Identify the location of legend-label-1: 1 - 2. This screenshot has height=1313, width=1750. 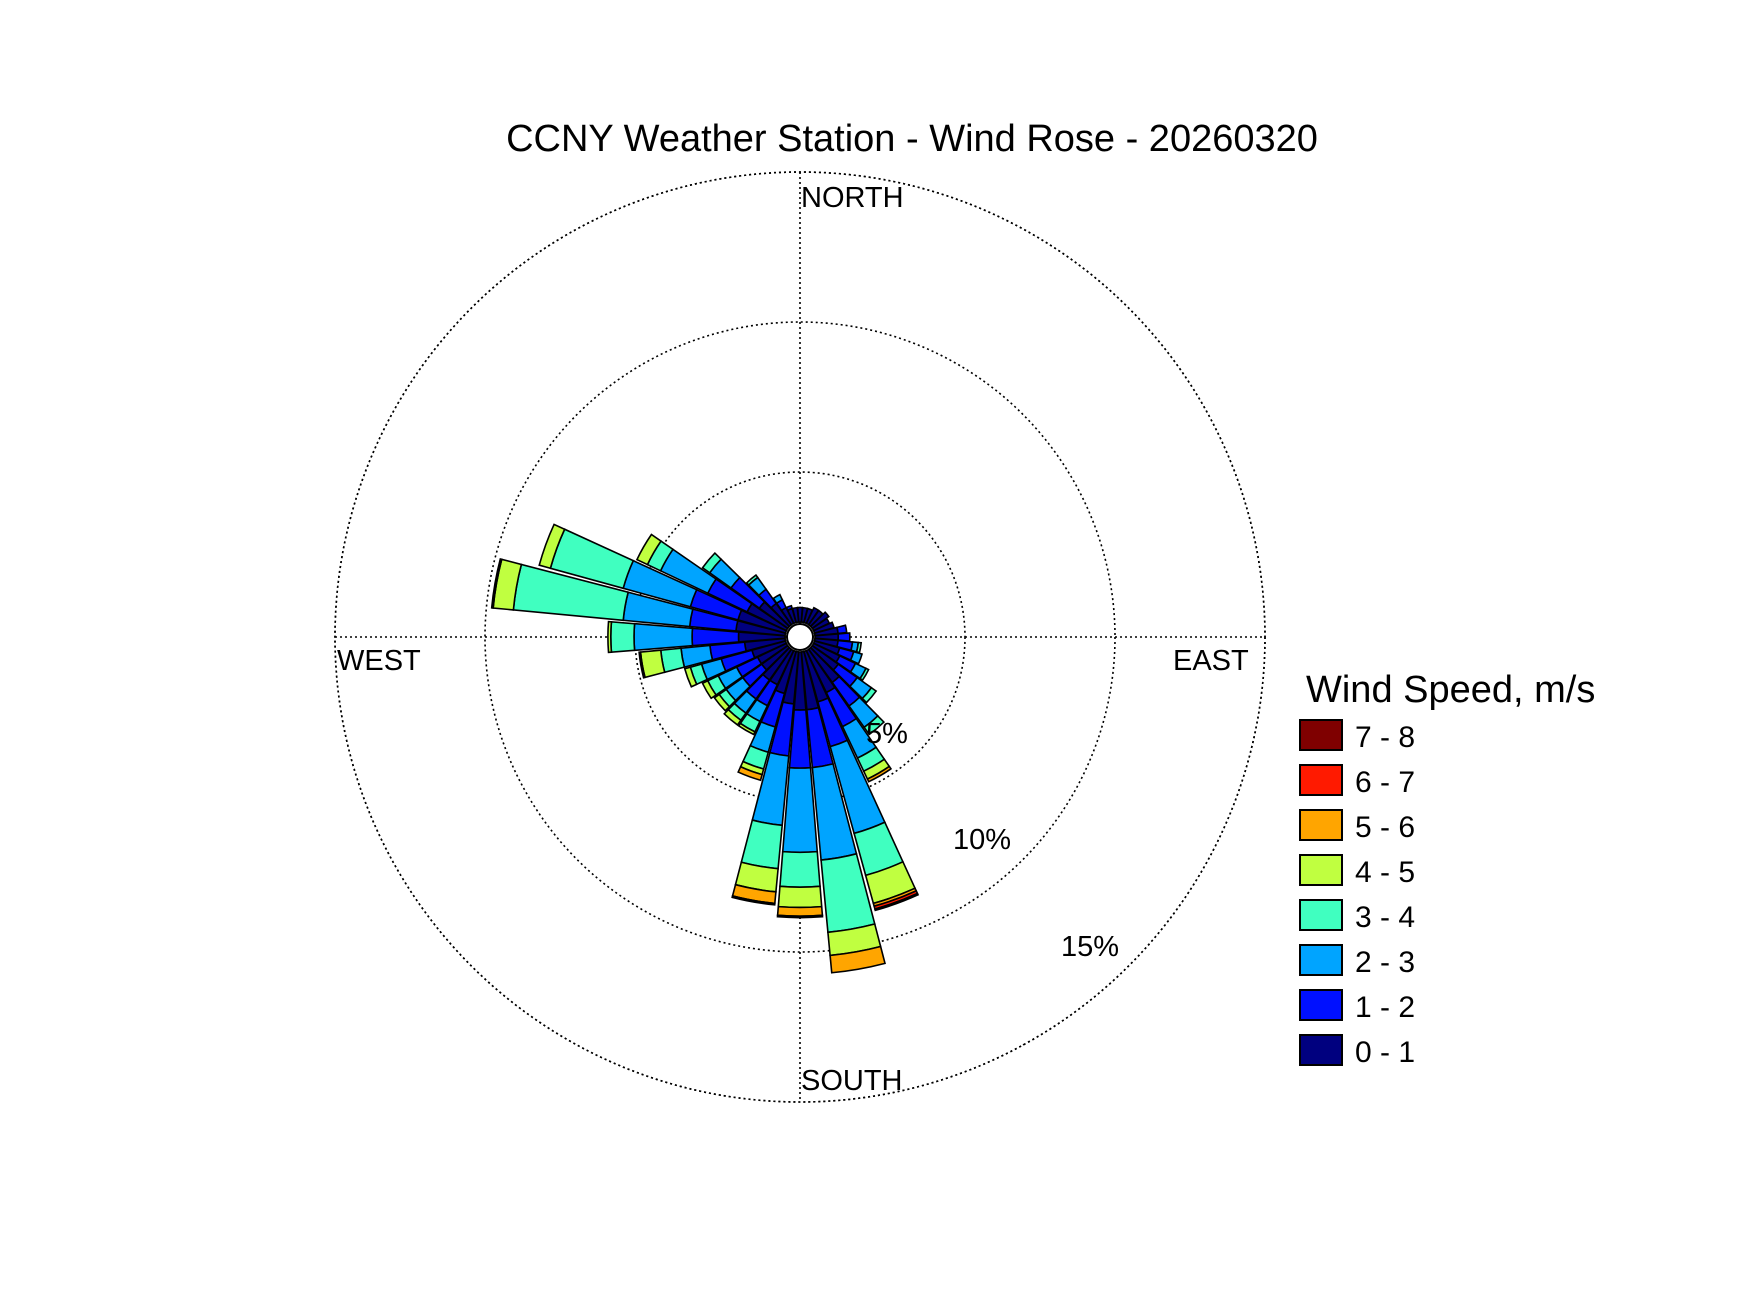
(1385, 1007).